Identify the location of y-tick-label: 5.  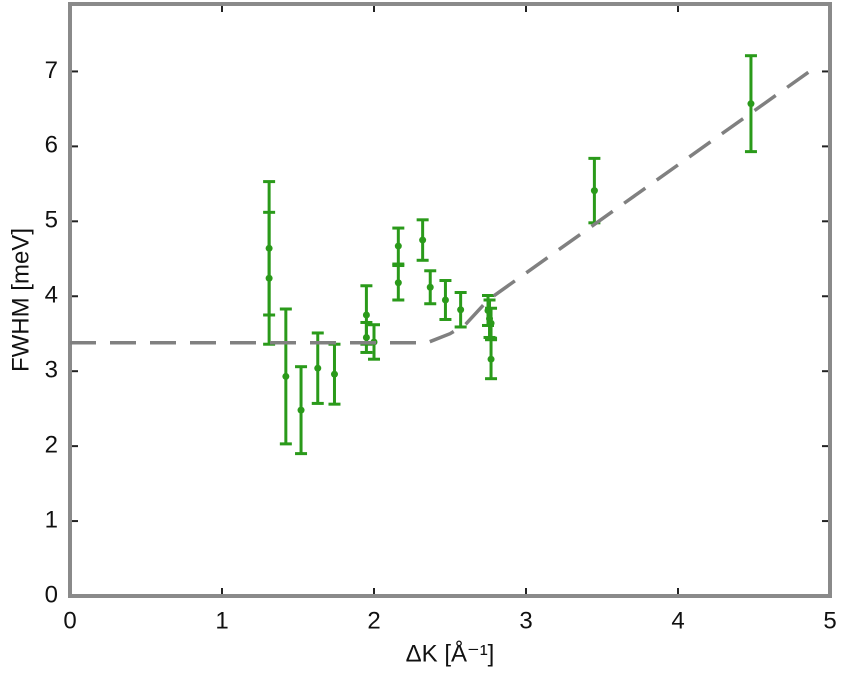
(51, 220).